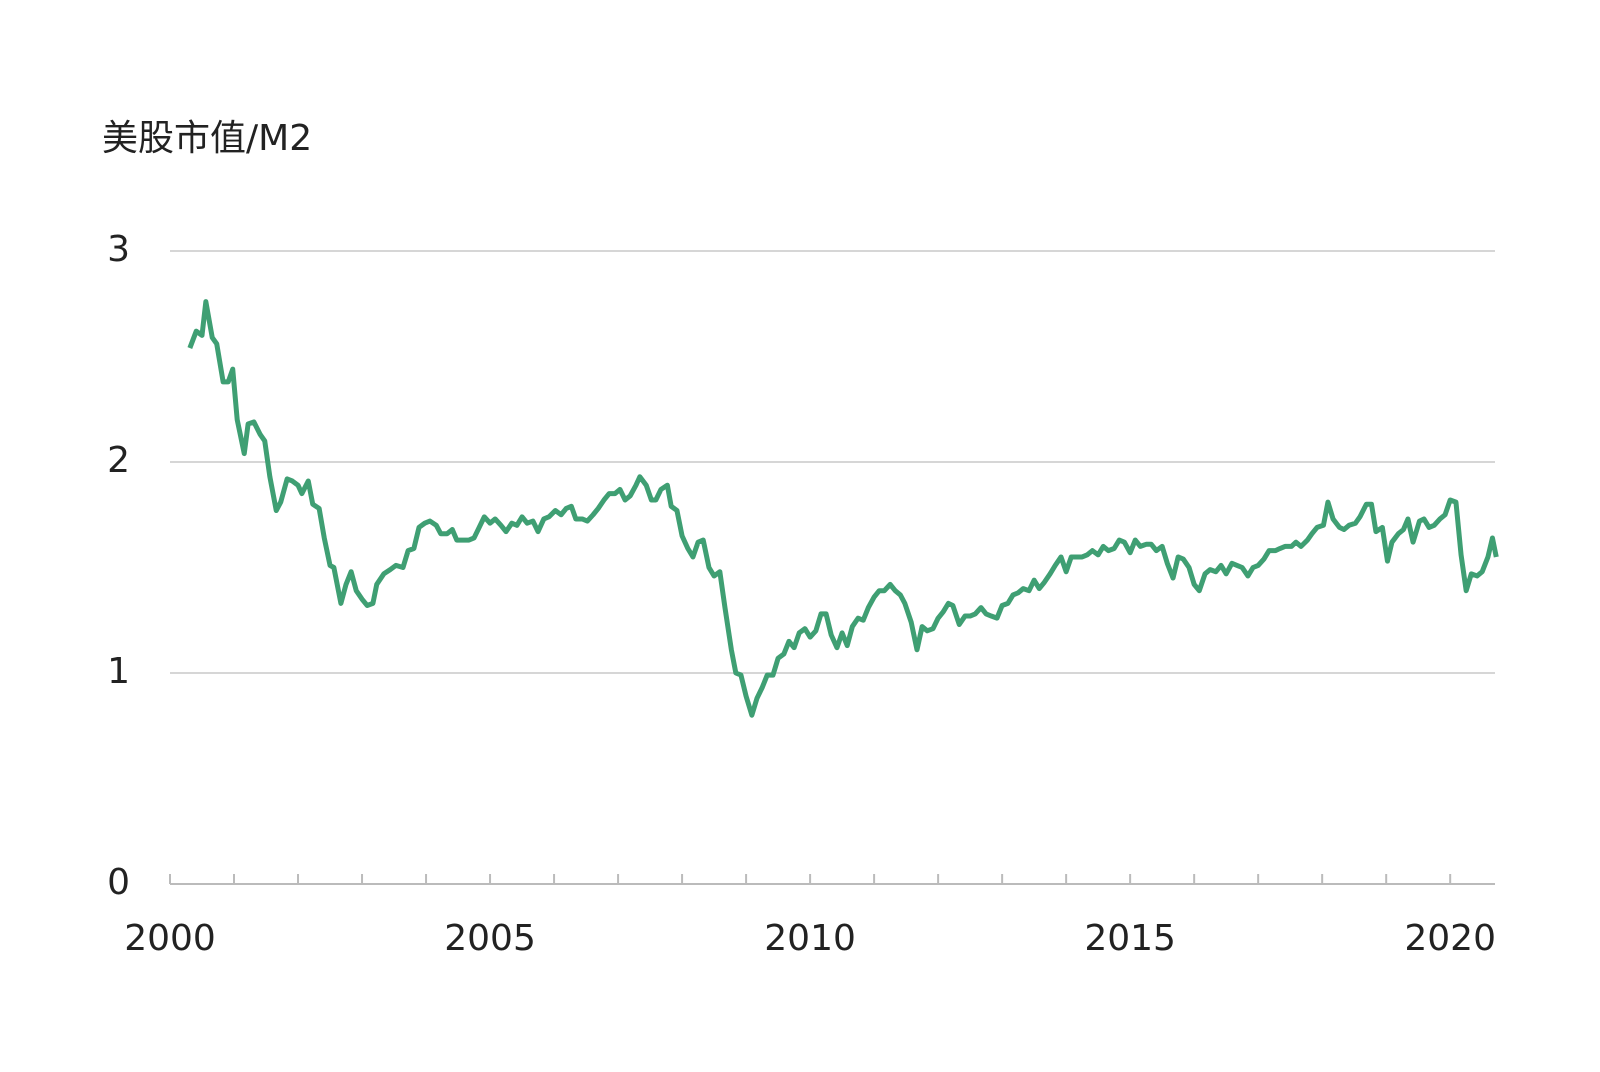 The image size is (1600, 1072). What do you see at coordinates (118, 671) in the screenshot?
I see `y-tick-label: 1` at bounding box center [118, 671].